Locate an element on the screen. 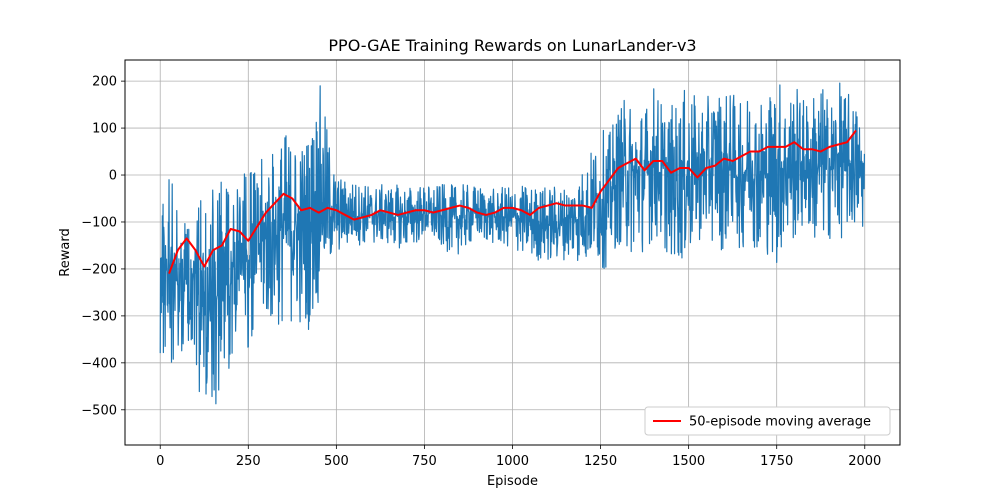  y-tick-label: 0 is located at coordinates (113, 176).